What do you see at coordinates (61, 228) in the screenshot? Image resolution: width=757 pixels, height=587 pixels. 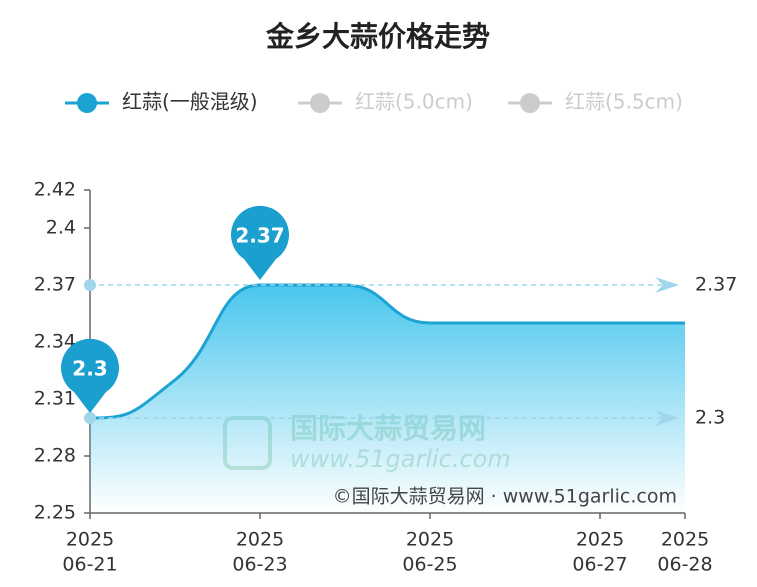 I see `y-tick-label: 2.4` at bounding box center [61, 228].